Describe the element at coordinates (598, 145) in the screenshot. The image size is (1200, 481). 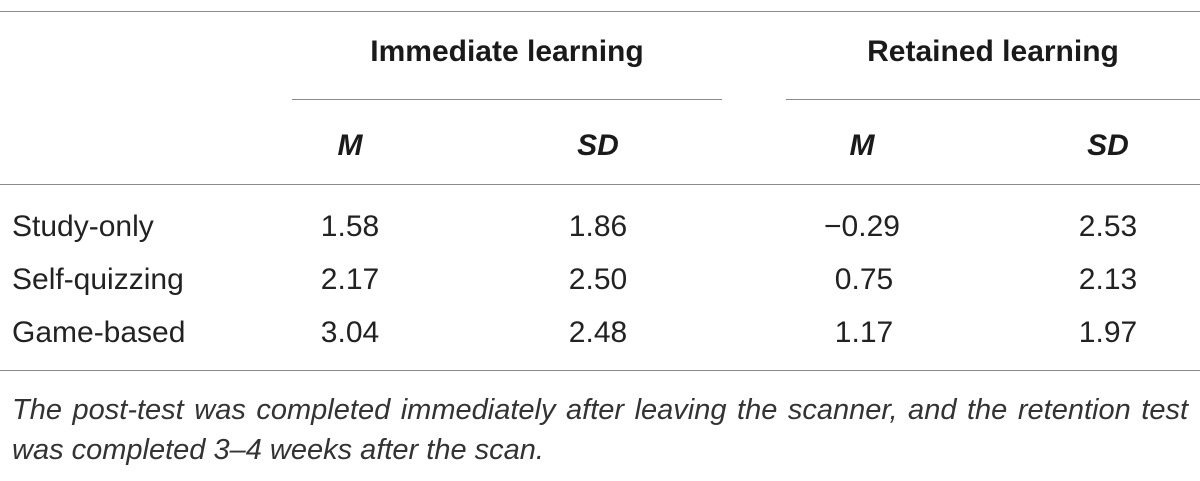
I see `subheader-immediate-sd: SD` at that location.